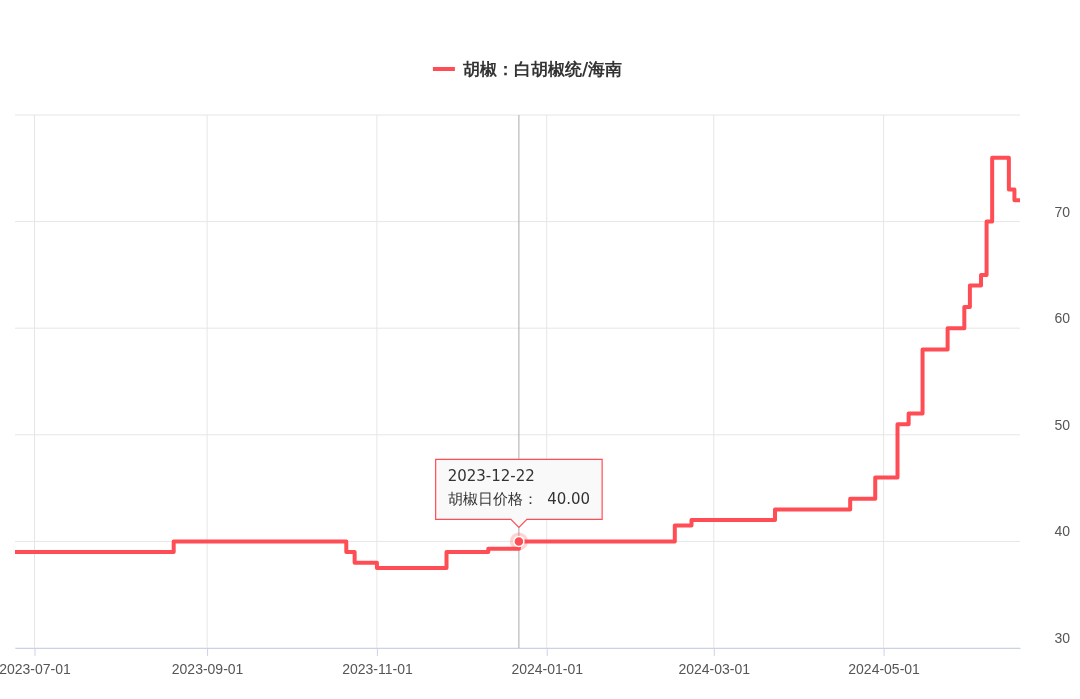  What do you see at coordinates (377, 669) in the screenshot?
I see `x-tick-label: 2023-11-01` at bounding box center [377, 669].